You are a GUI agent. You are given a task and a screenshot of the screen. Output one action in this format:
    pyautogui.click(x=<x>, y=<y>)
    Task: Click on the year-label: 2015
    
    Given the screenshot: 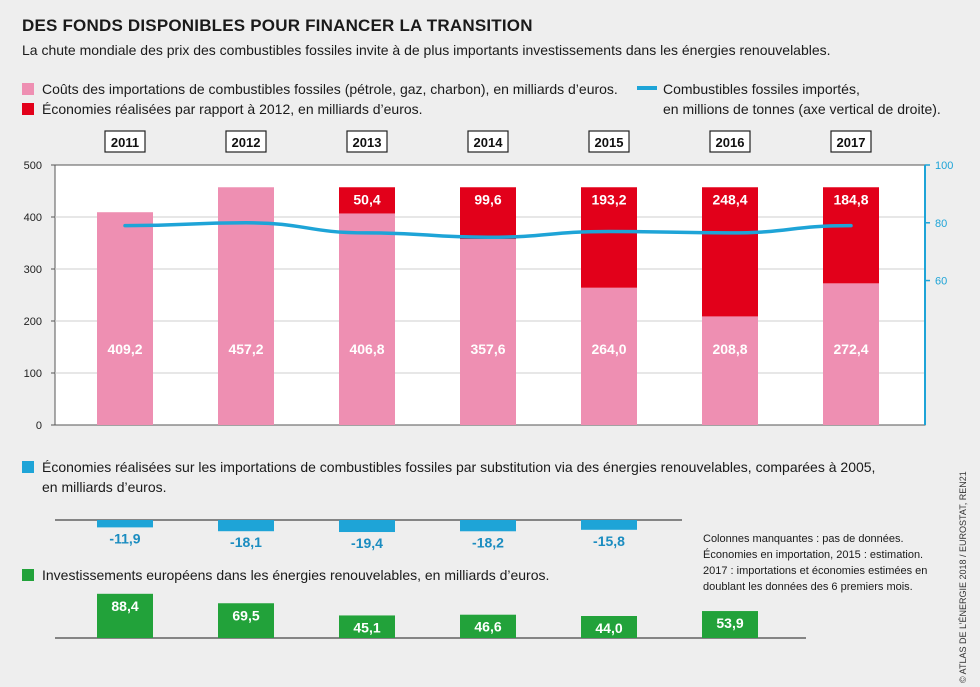 What is the action you would take?
    pyautogui.click(x=609, y=142)
    